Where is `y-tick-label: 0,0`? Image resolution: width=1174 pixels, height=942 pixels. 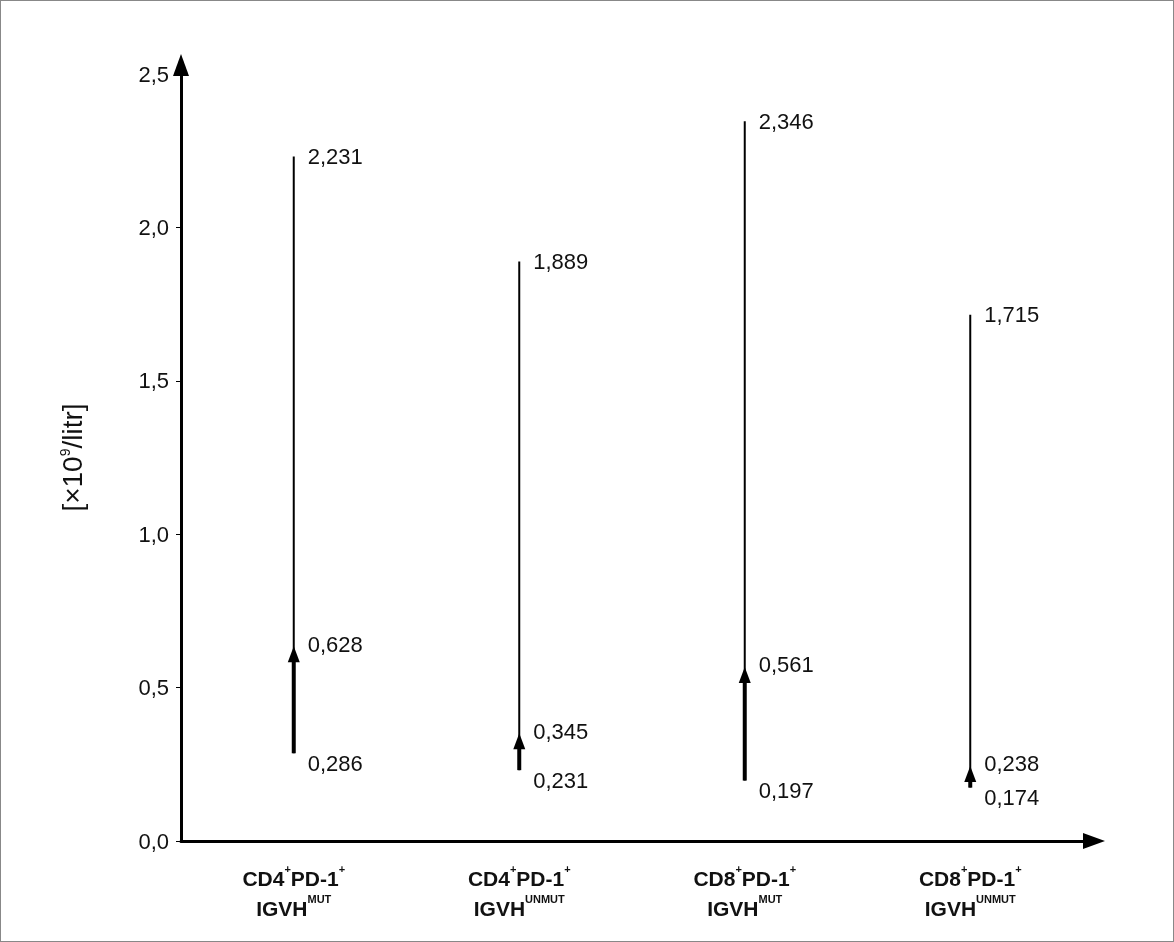
y-tick-label: 0,0 is located at coordinates (153, 841).